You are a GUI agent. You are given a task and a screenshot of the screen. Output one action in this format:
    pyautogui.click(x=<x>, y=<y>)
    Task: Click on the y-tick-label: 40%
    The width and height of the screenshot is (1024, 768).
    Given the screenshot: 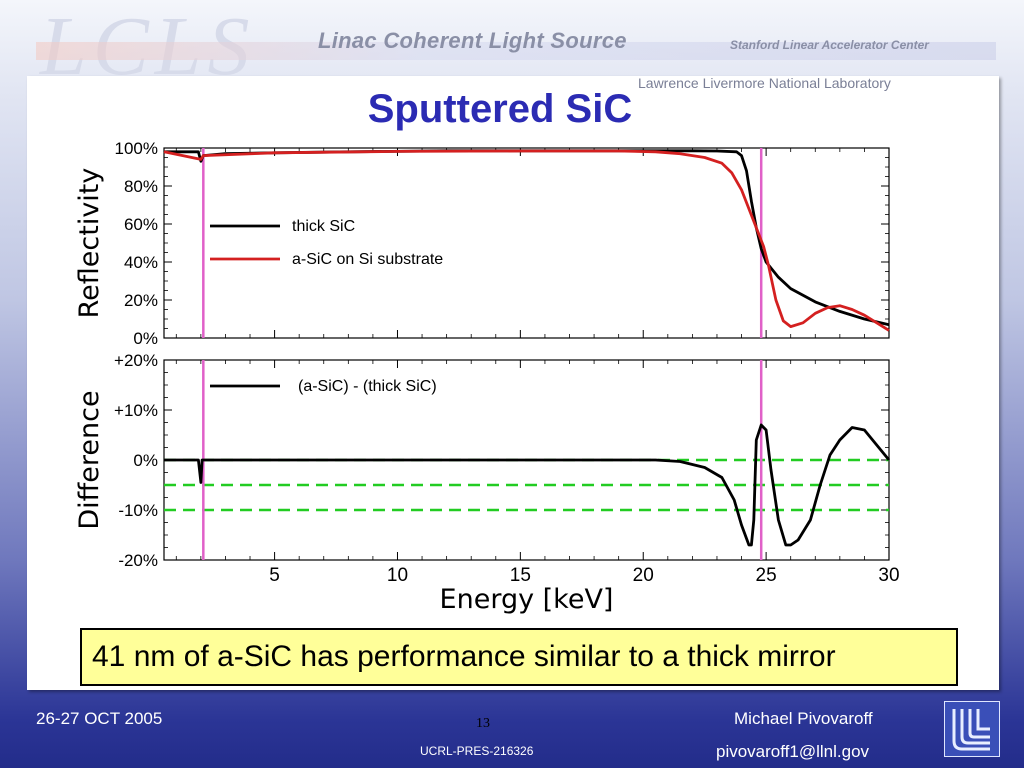 What is the action you would take?
    pyautogui.click(x=141, y=262)
    